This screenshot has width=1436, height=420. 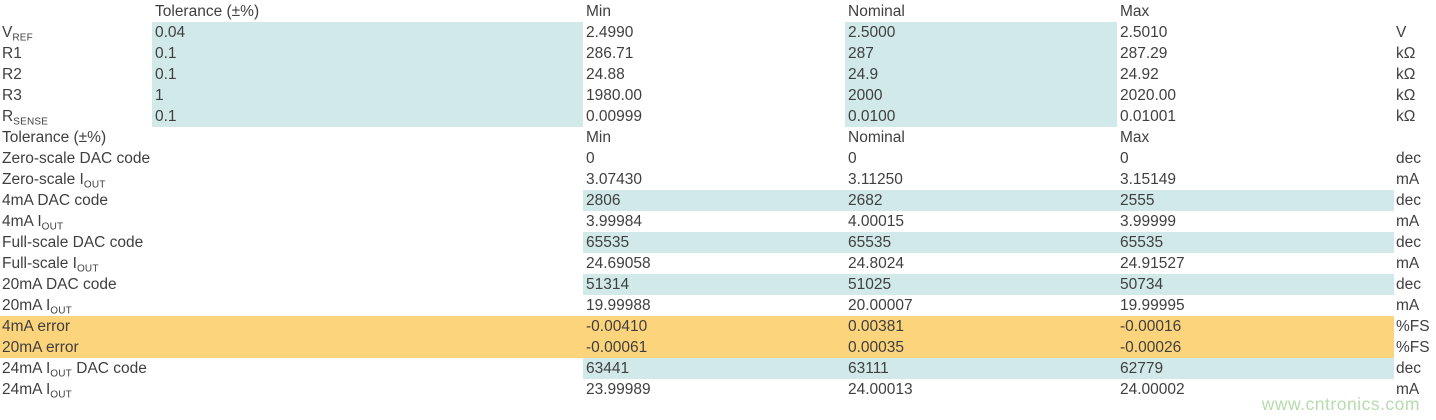 What do you see at coordinates (12, 53) in the screenshot?
I see `row-r1-label-text: R1` at bounding box center [12, 53].